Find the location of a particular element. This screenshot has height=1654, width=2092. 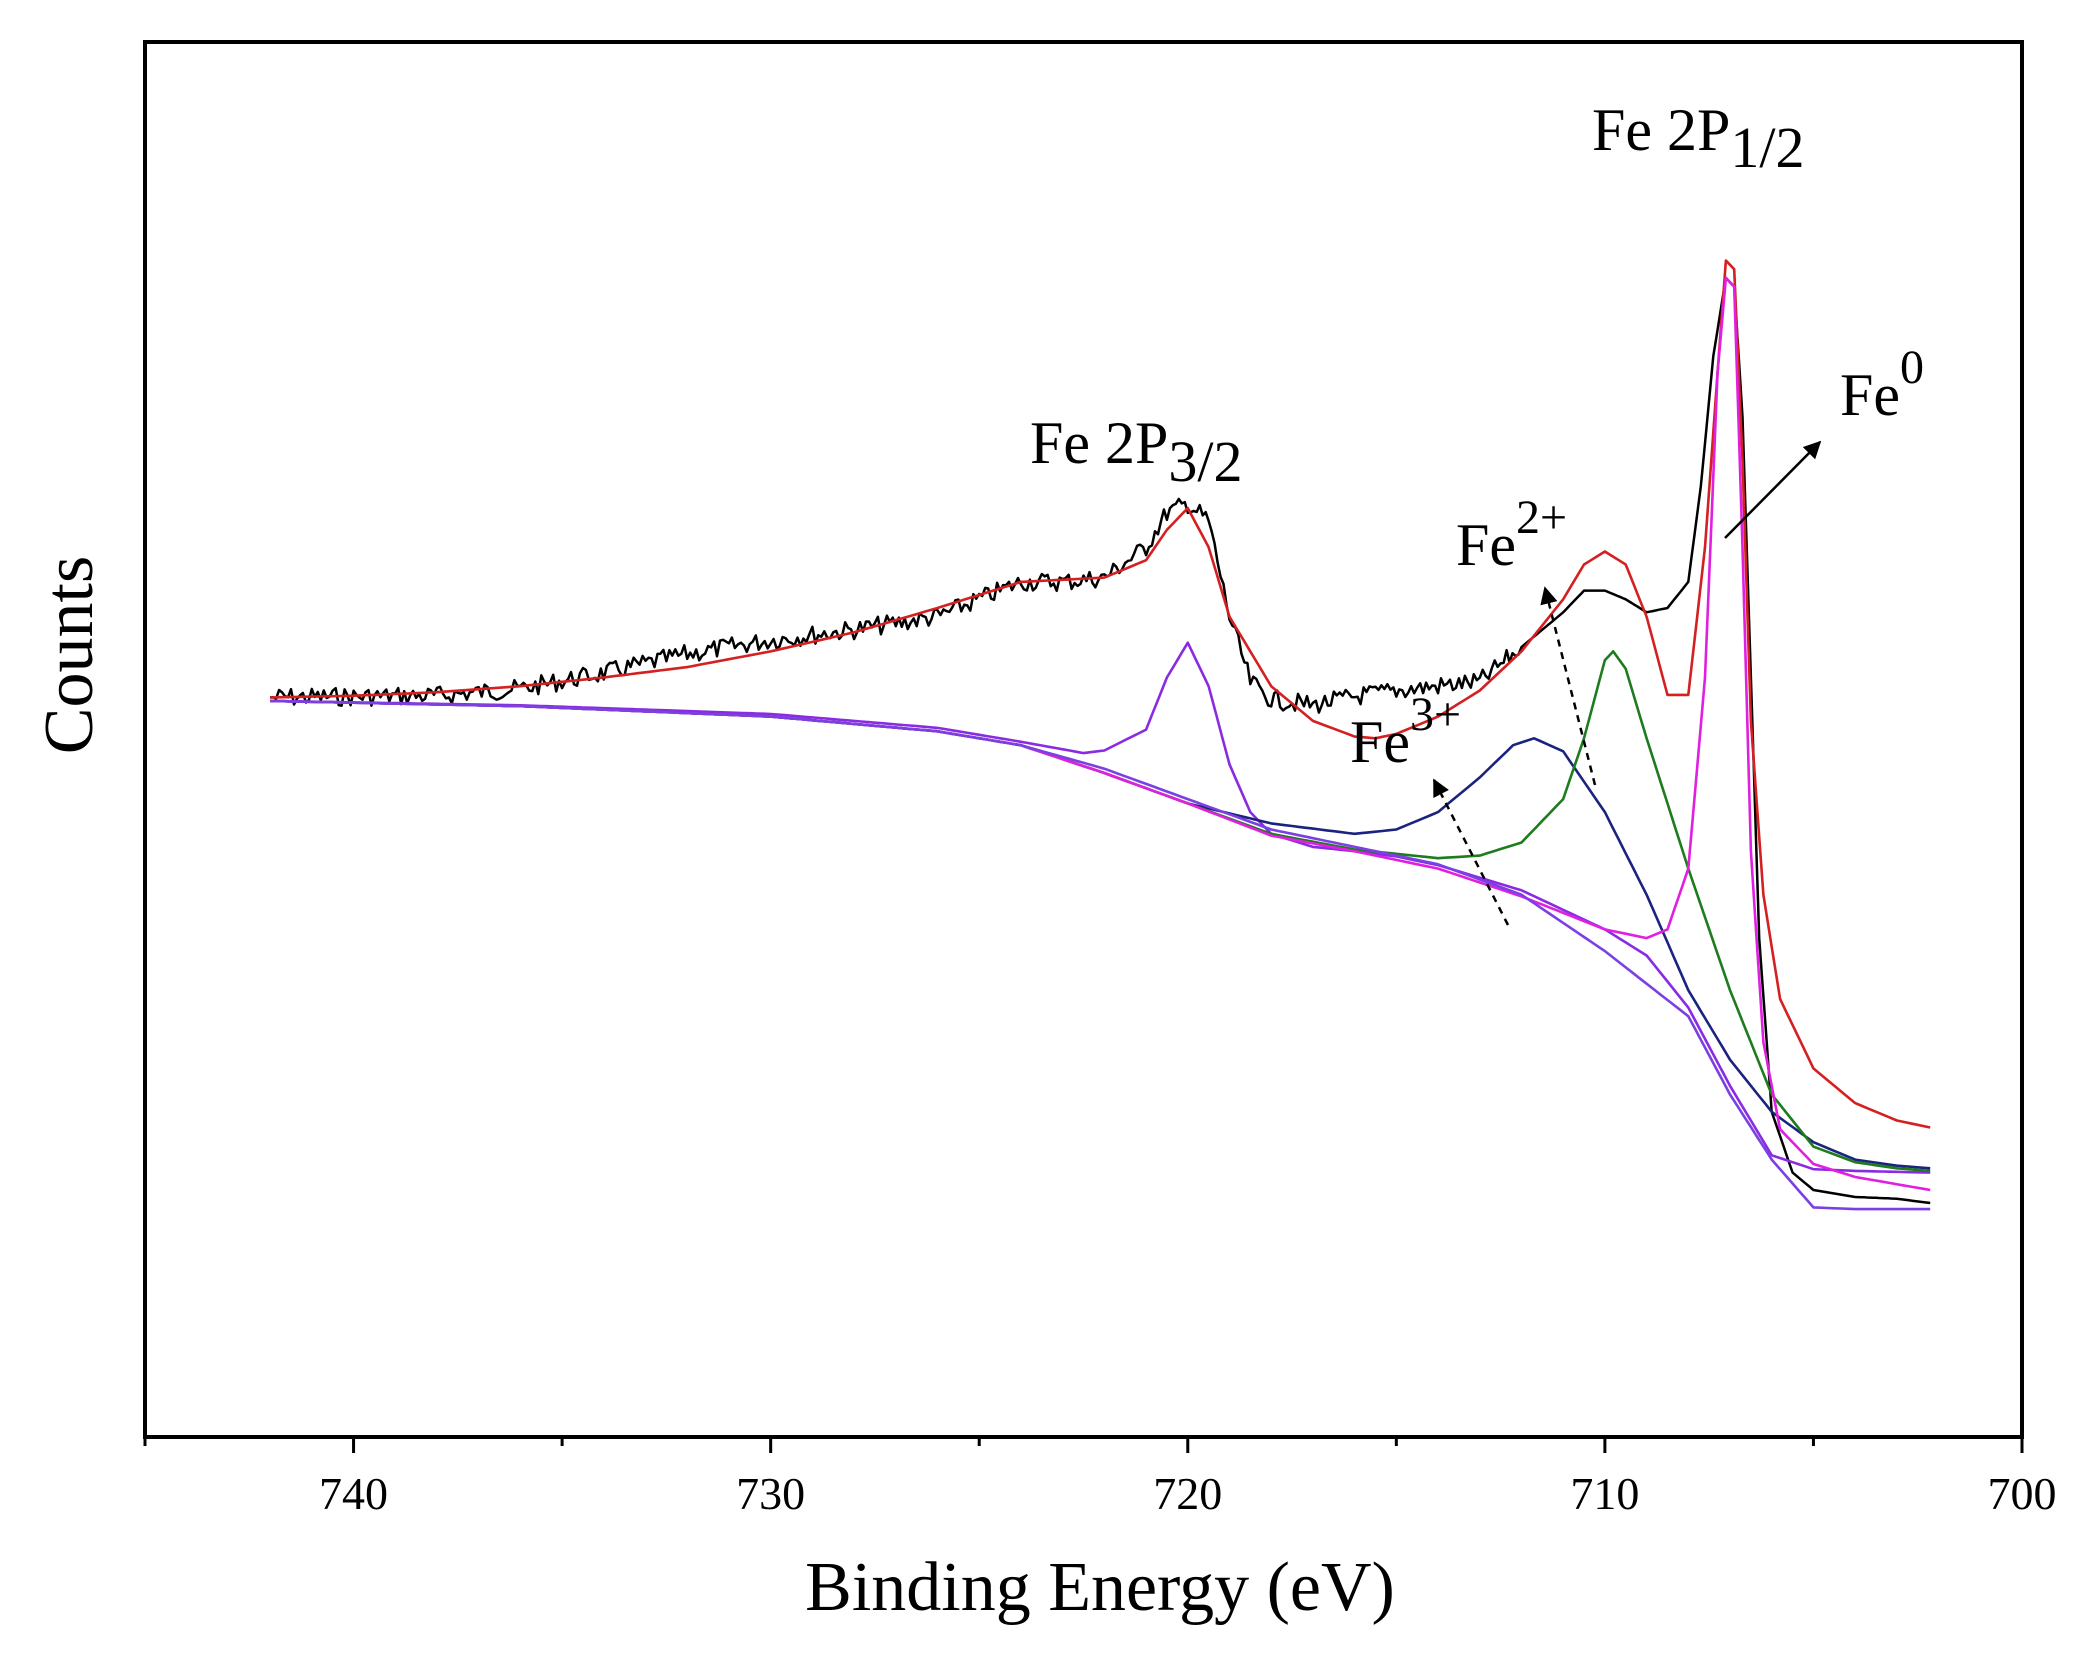

fe2-label: Fe2+ is located at coordinates (1511, 534).